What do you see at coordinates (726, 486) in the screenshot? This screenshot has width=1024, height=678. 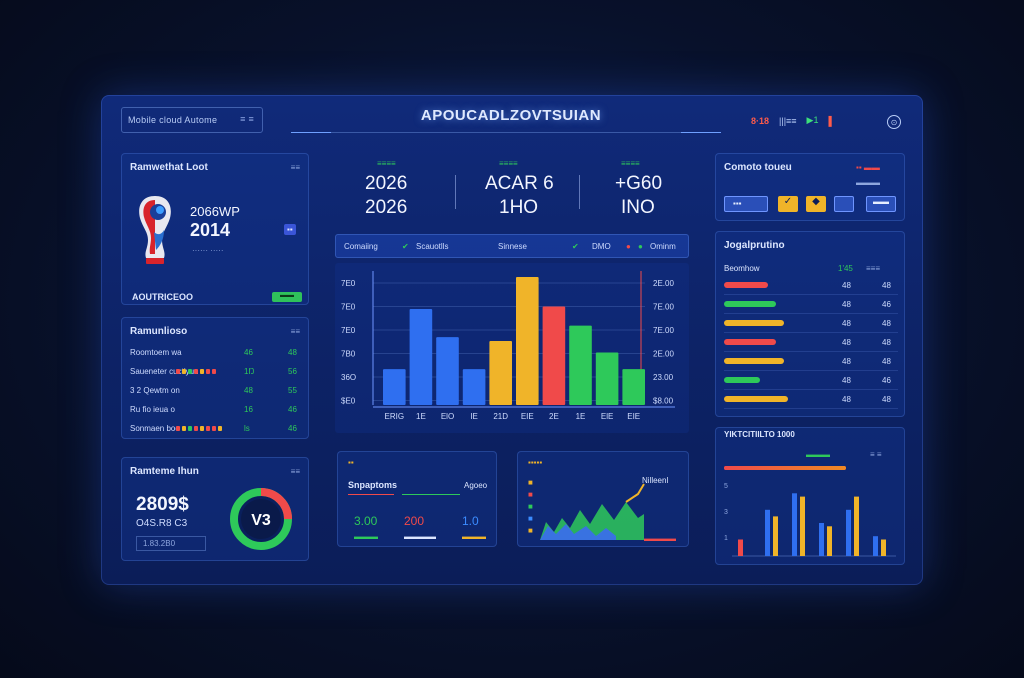 I see `hist-tick-label: 5` at bounding box center [726, 486].